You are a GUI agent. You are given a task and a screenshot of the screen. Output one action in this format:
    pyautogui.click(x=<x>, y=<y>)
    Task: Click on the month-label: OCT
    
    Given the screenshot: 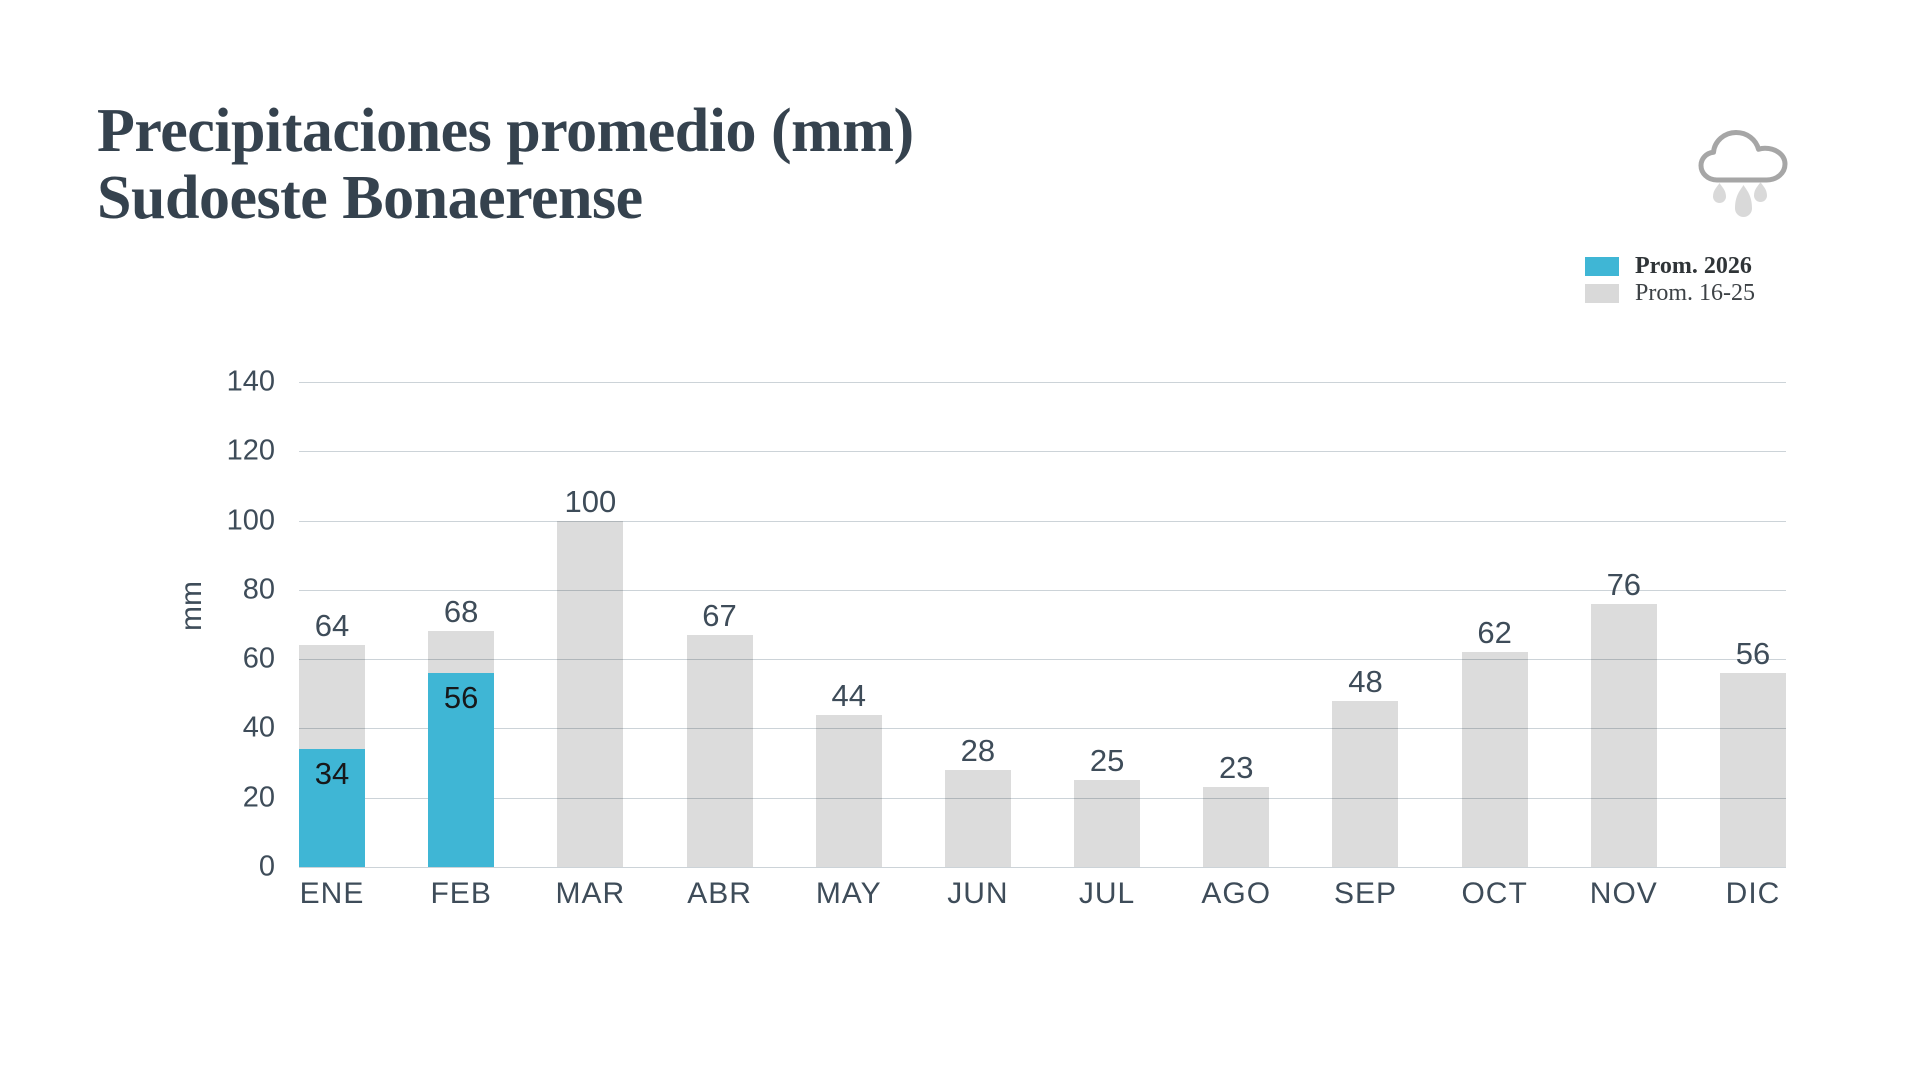 What is the action you would take?
    pyautogui.click(x=1494, y=893)
    